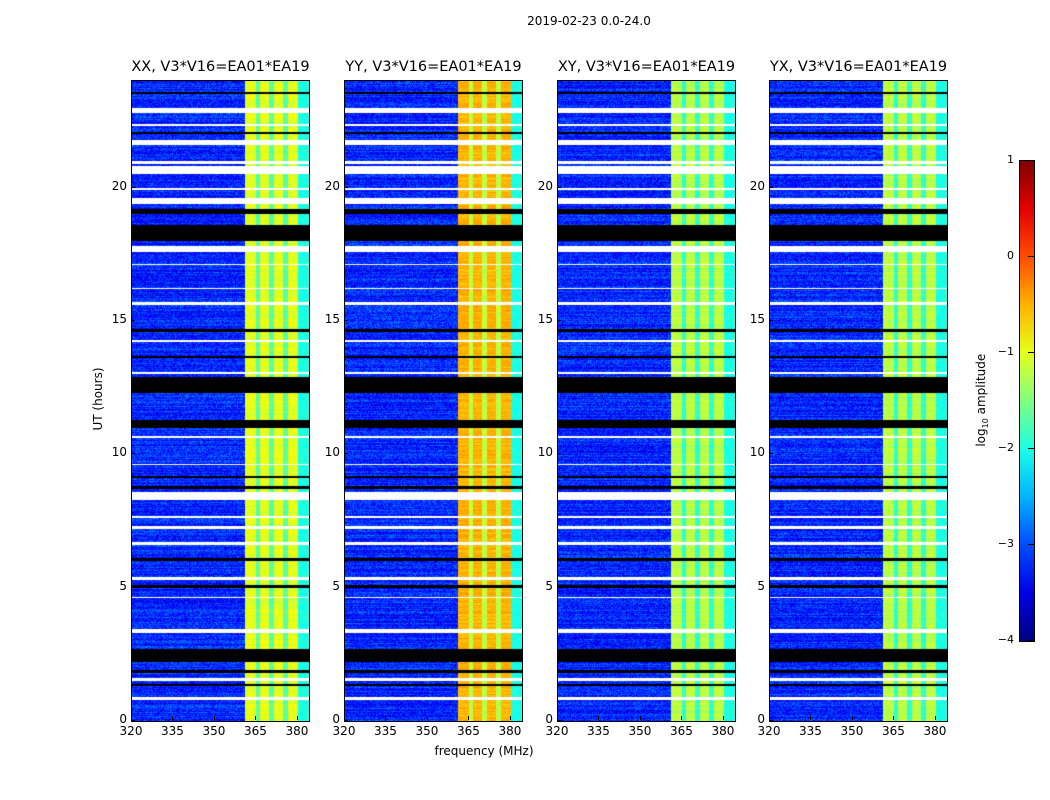  I want to click on panel-title: XY, V3*V16=EA01*EA19, so click(646, 67).